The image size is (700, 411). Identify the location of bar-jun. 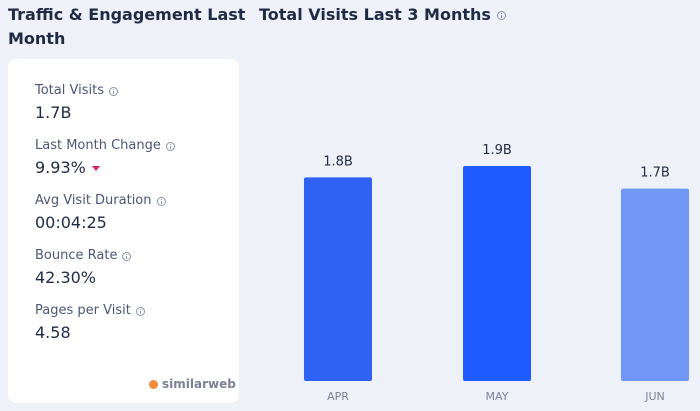
(655, 284).